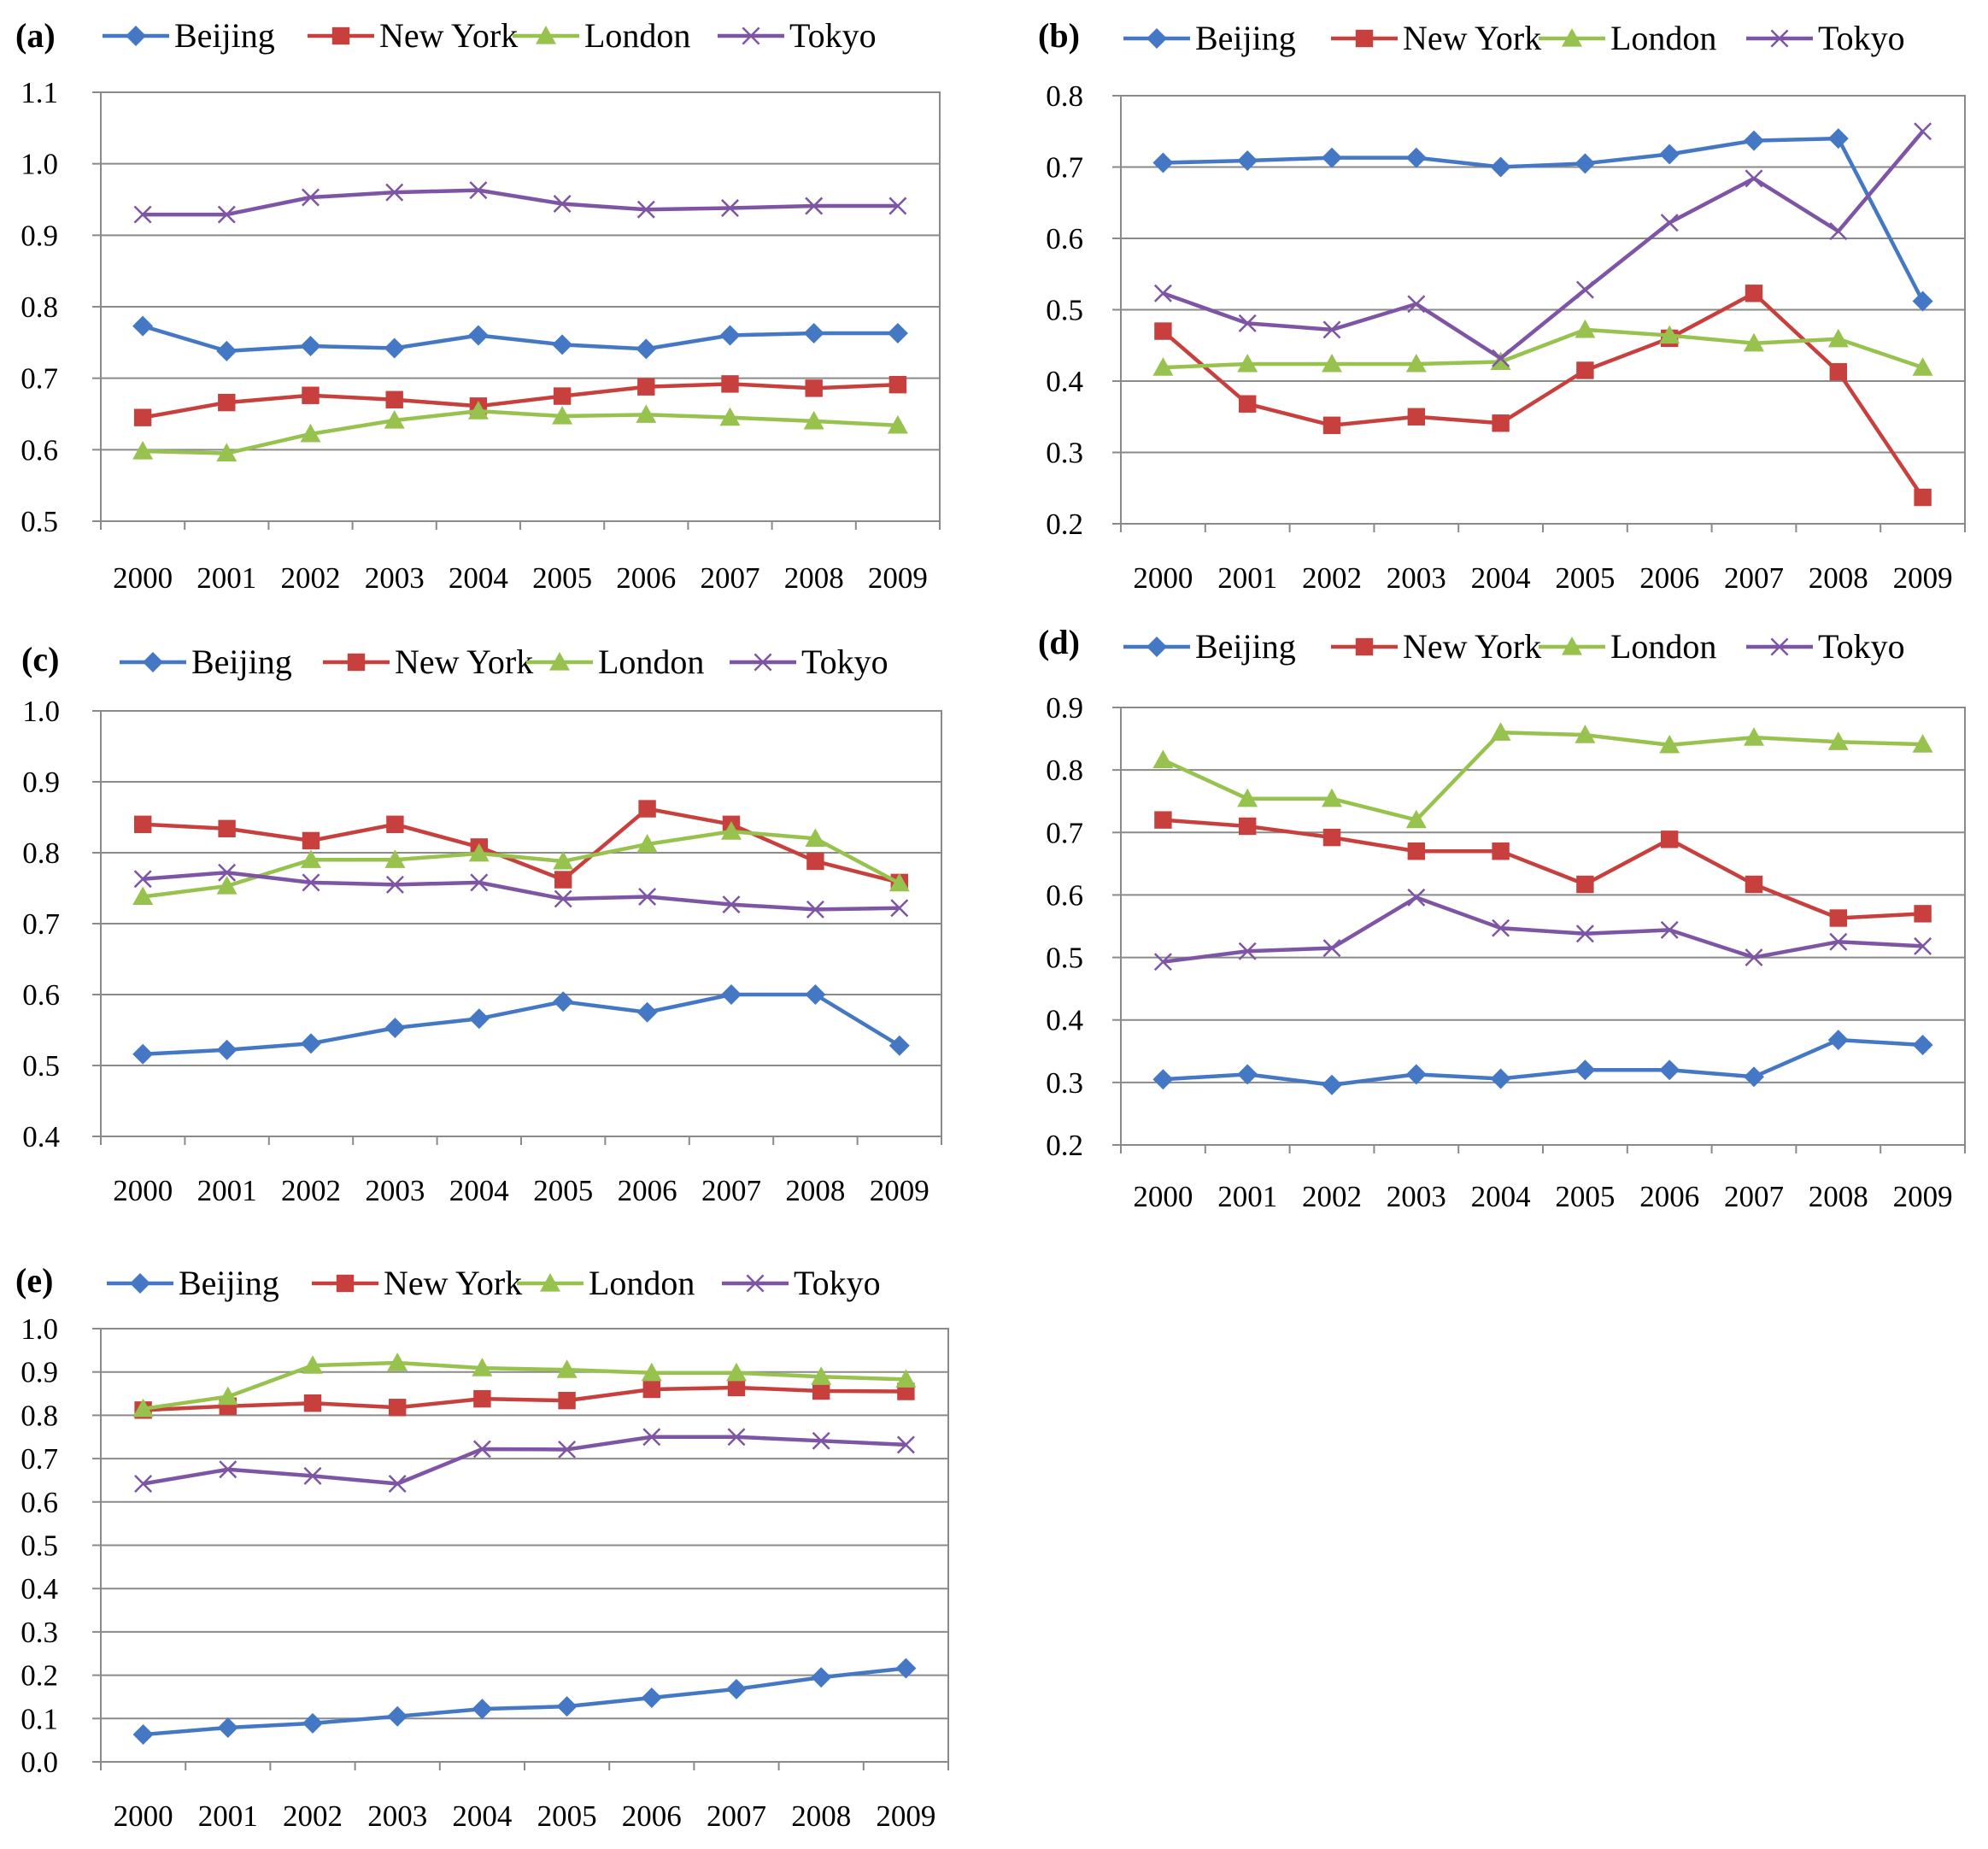 The height and width of the screenshot is (1849, 1988). I want to click on legend-entry-london: London, so click(1627, 38).